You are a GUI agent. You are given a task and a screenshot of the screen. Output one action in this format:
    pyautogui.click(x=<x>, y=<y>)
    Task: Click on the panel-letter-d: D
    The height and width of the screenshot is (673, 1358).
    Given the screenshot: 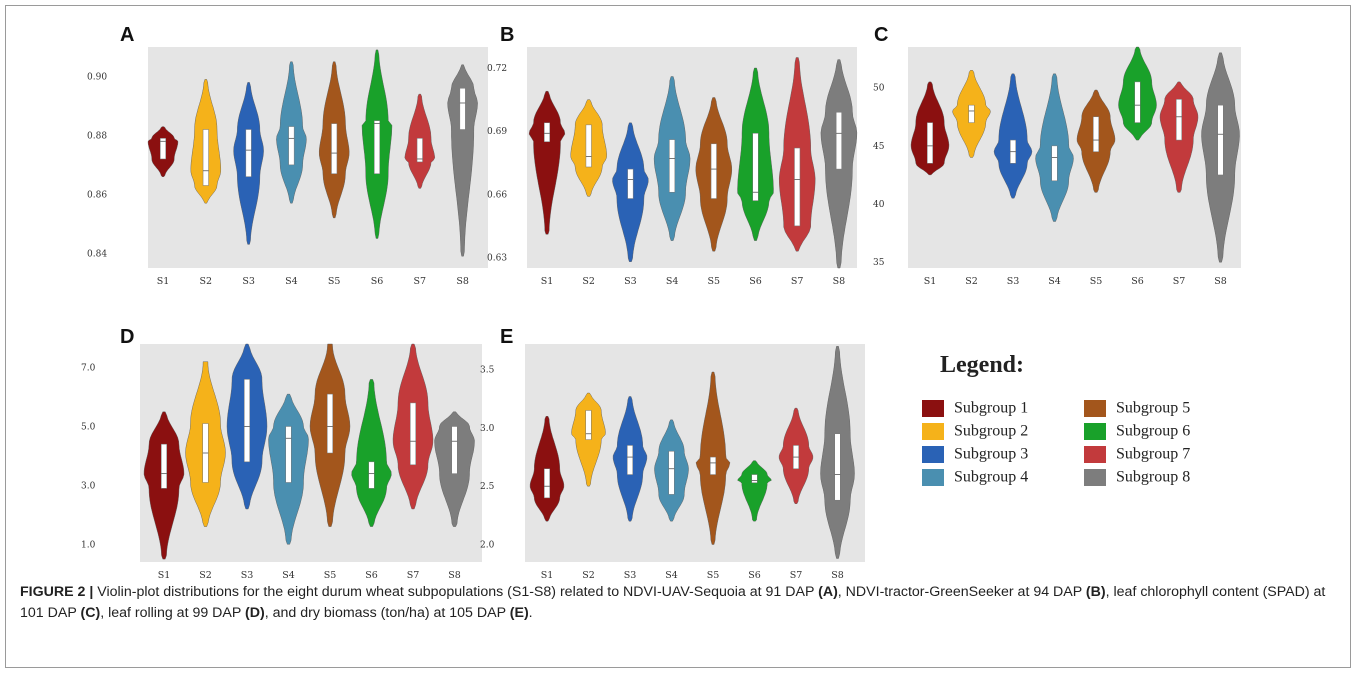 What is the action you would take?
    pyautogui.click(x=127, y=337)
    